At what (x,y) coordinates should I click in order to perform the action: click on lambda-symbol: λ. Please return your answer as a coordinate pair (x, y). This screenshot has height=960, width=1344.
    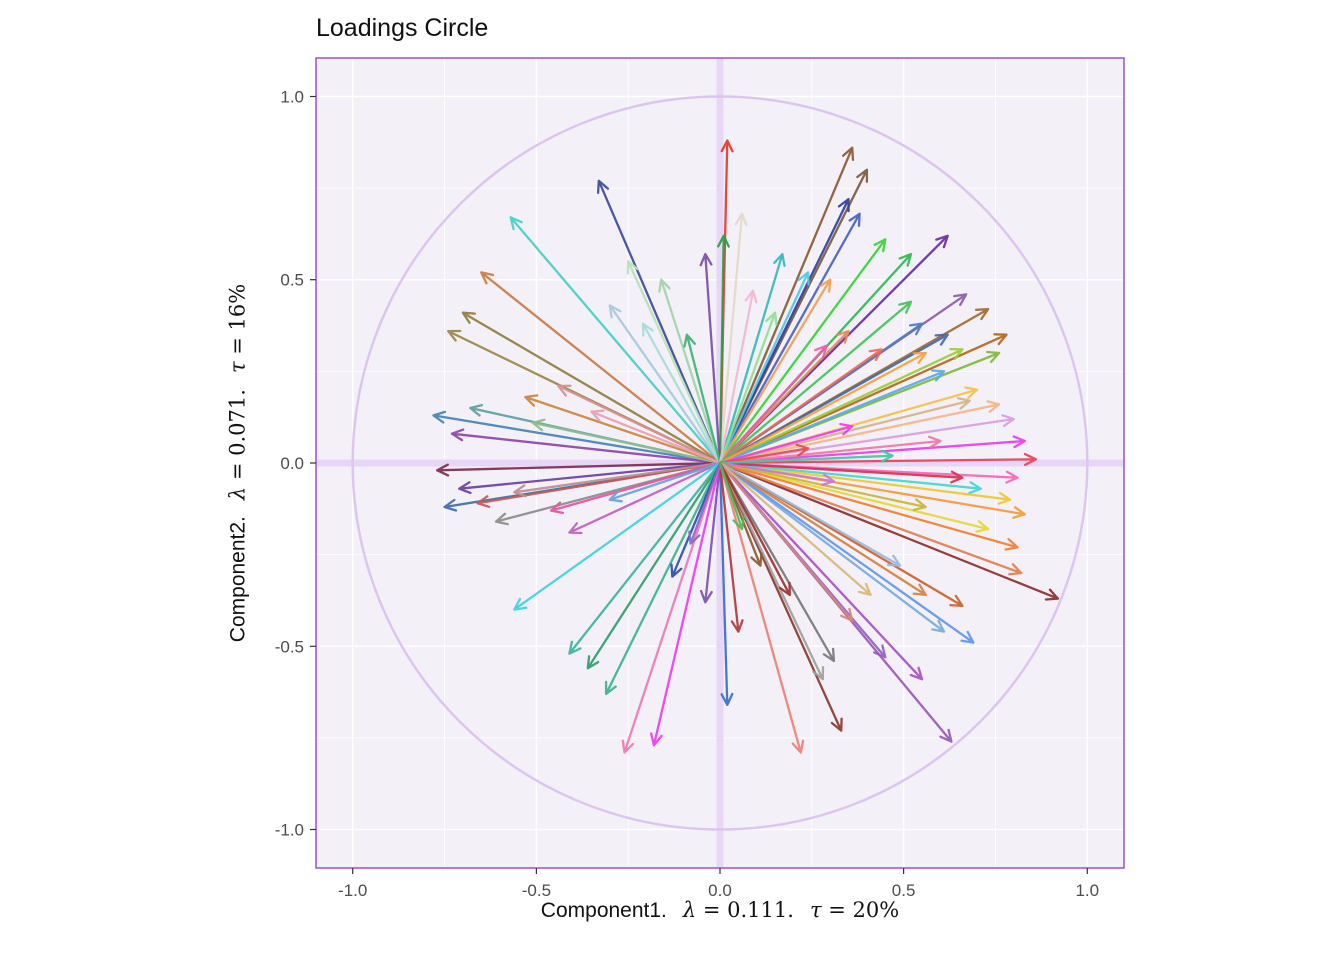
    Looking at the image, I should click on (237, 493).